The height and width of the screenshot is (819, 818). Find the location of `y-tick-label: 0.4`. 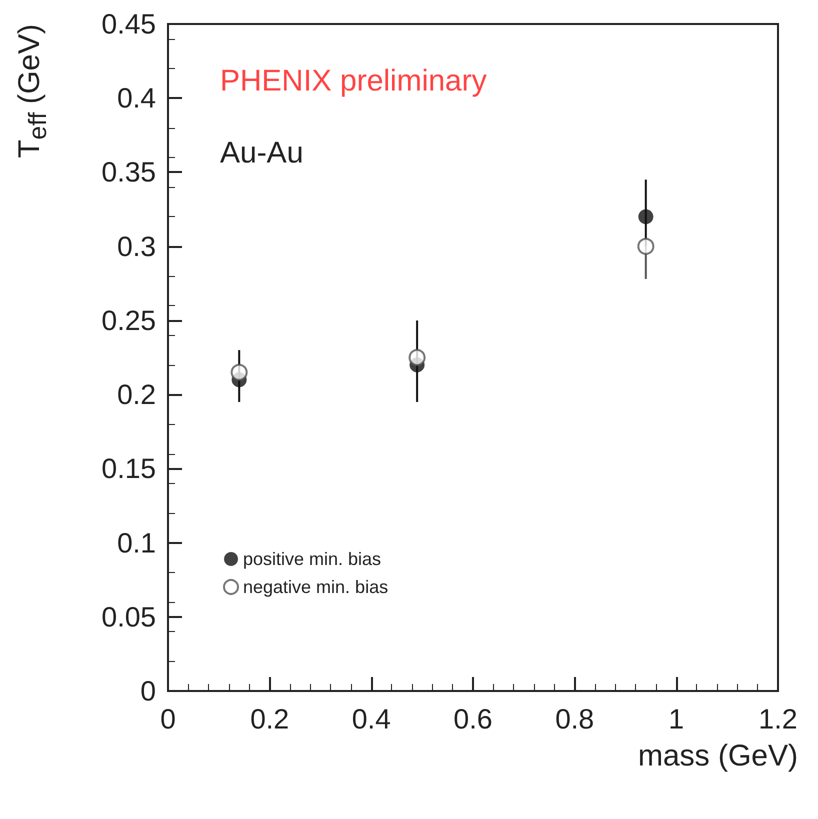

y-tick-label: 0.4 is located at coordinates (136, 98).